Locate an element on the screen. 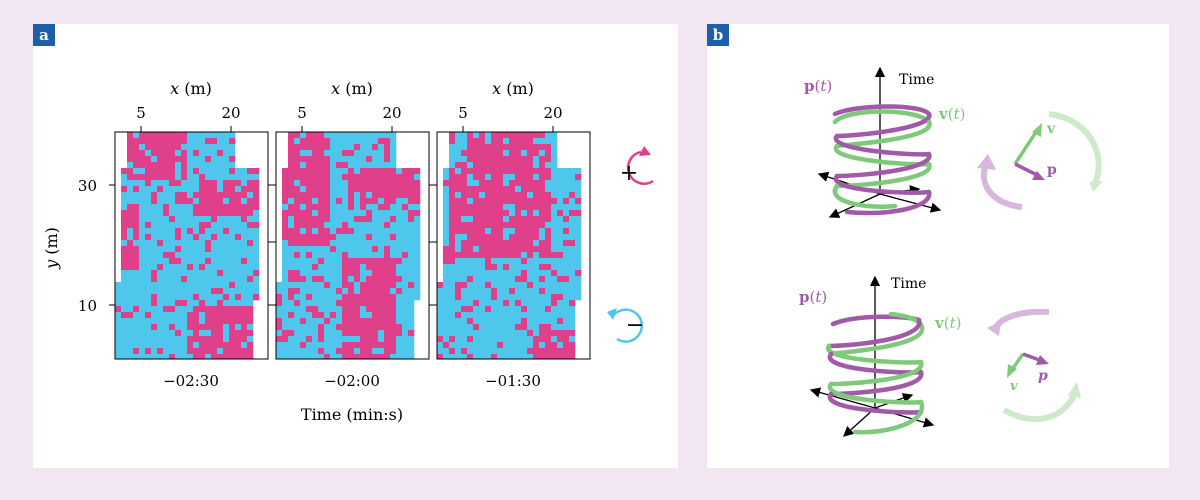 The image size is (1200, 500). top-v-vector-label: v is located at coordinates (1051, 129).